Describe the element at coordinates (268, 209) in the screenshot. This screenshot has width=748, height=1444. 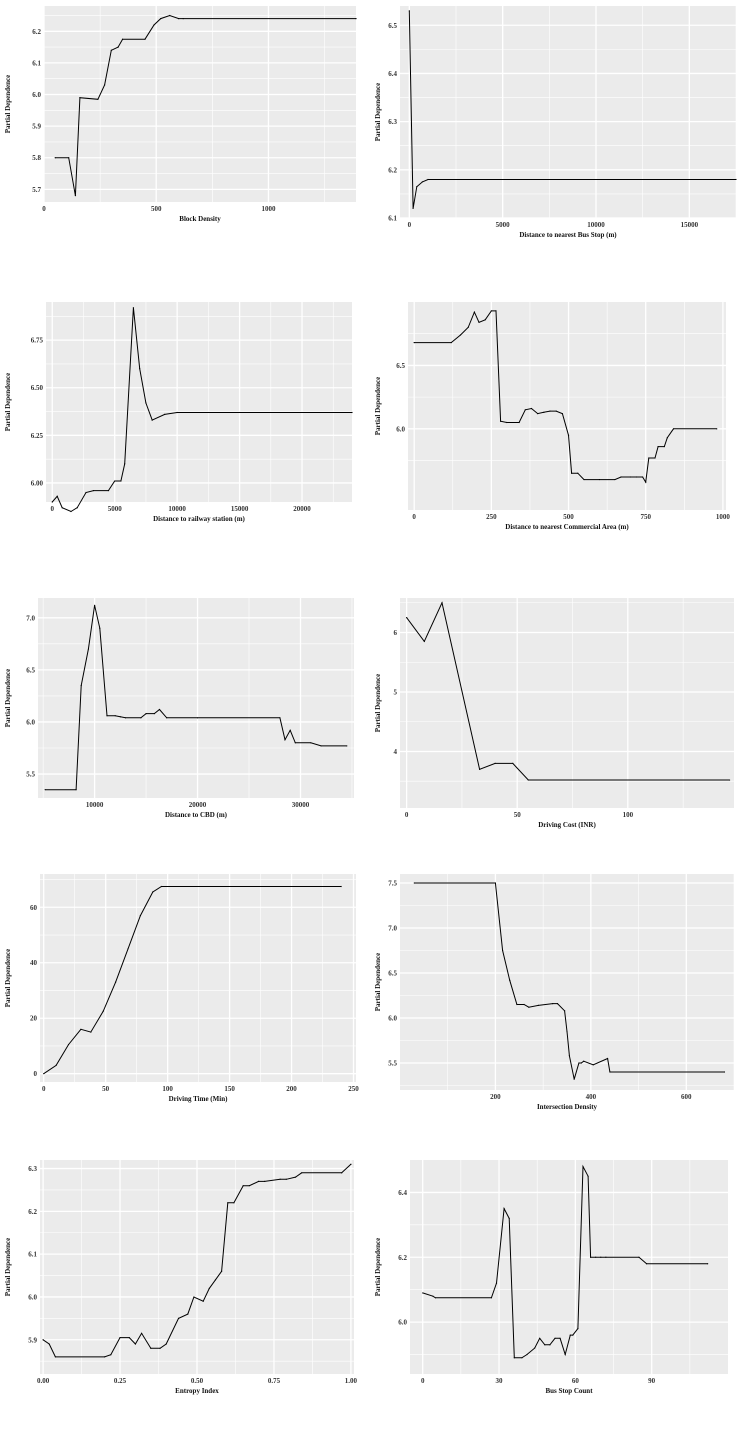
I see `x-tick-label: 1000` at that location.